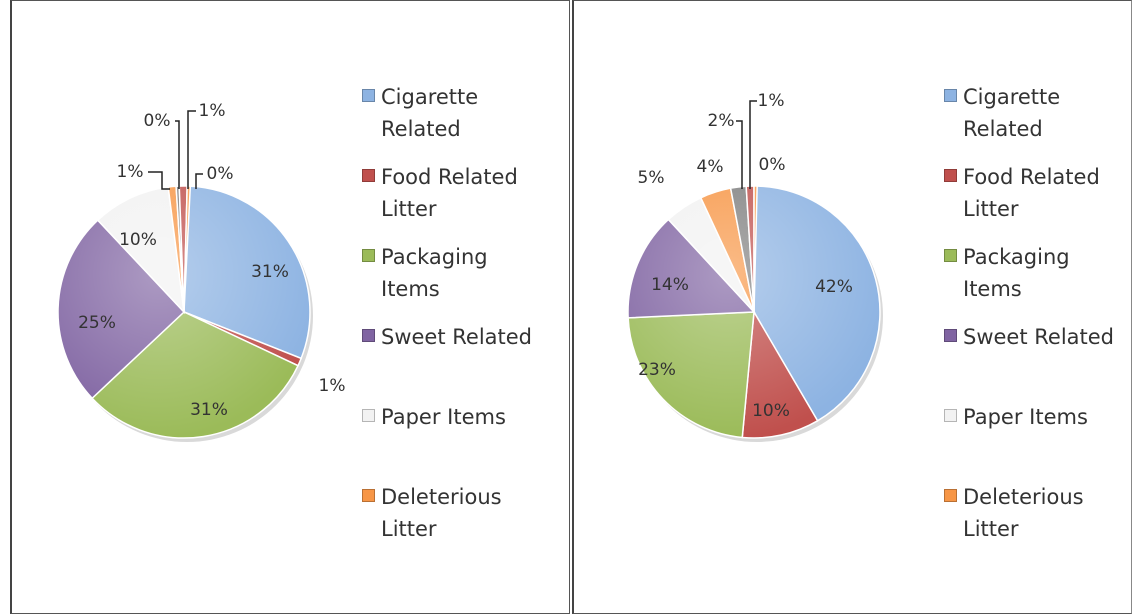 This screenshot has width=1134, height=616. I want to click on pie-chart-2: 42% 10% 23% 14% 5% 4% 2% 1% 0%, so click(755, 266).